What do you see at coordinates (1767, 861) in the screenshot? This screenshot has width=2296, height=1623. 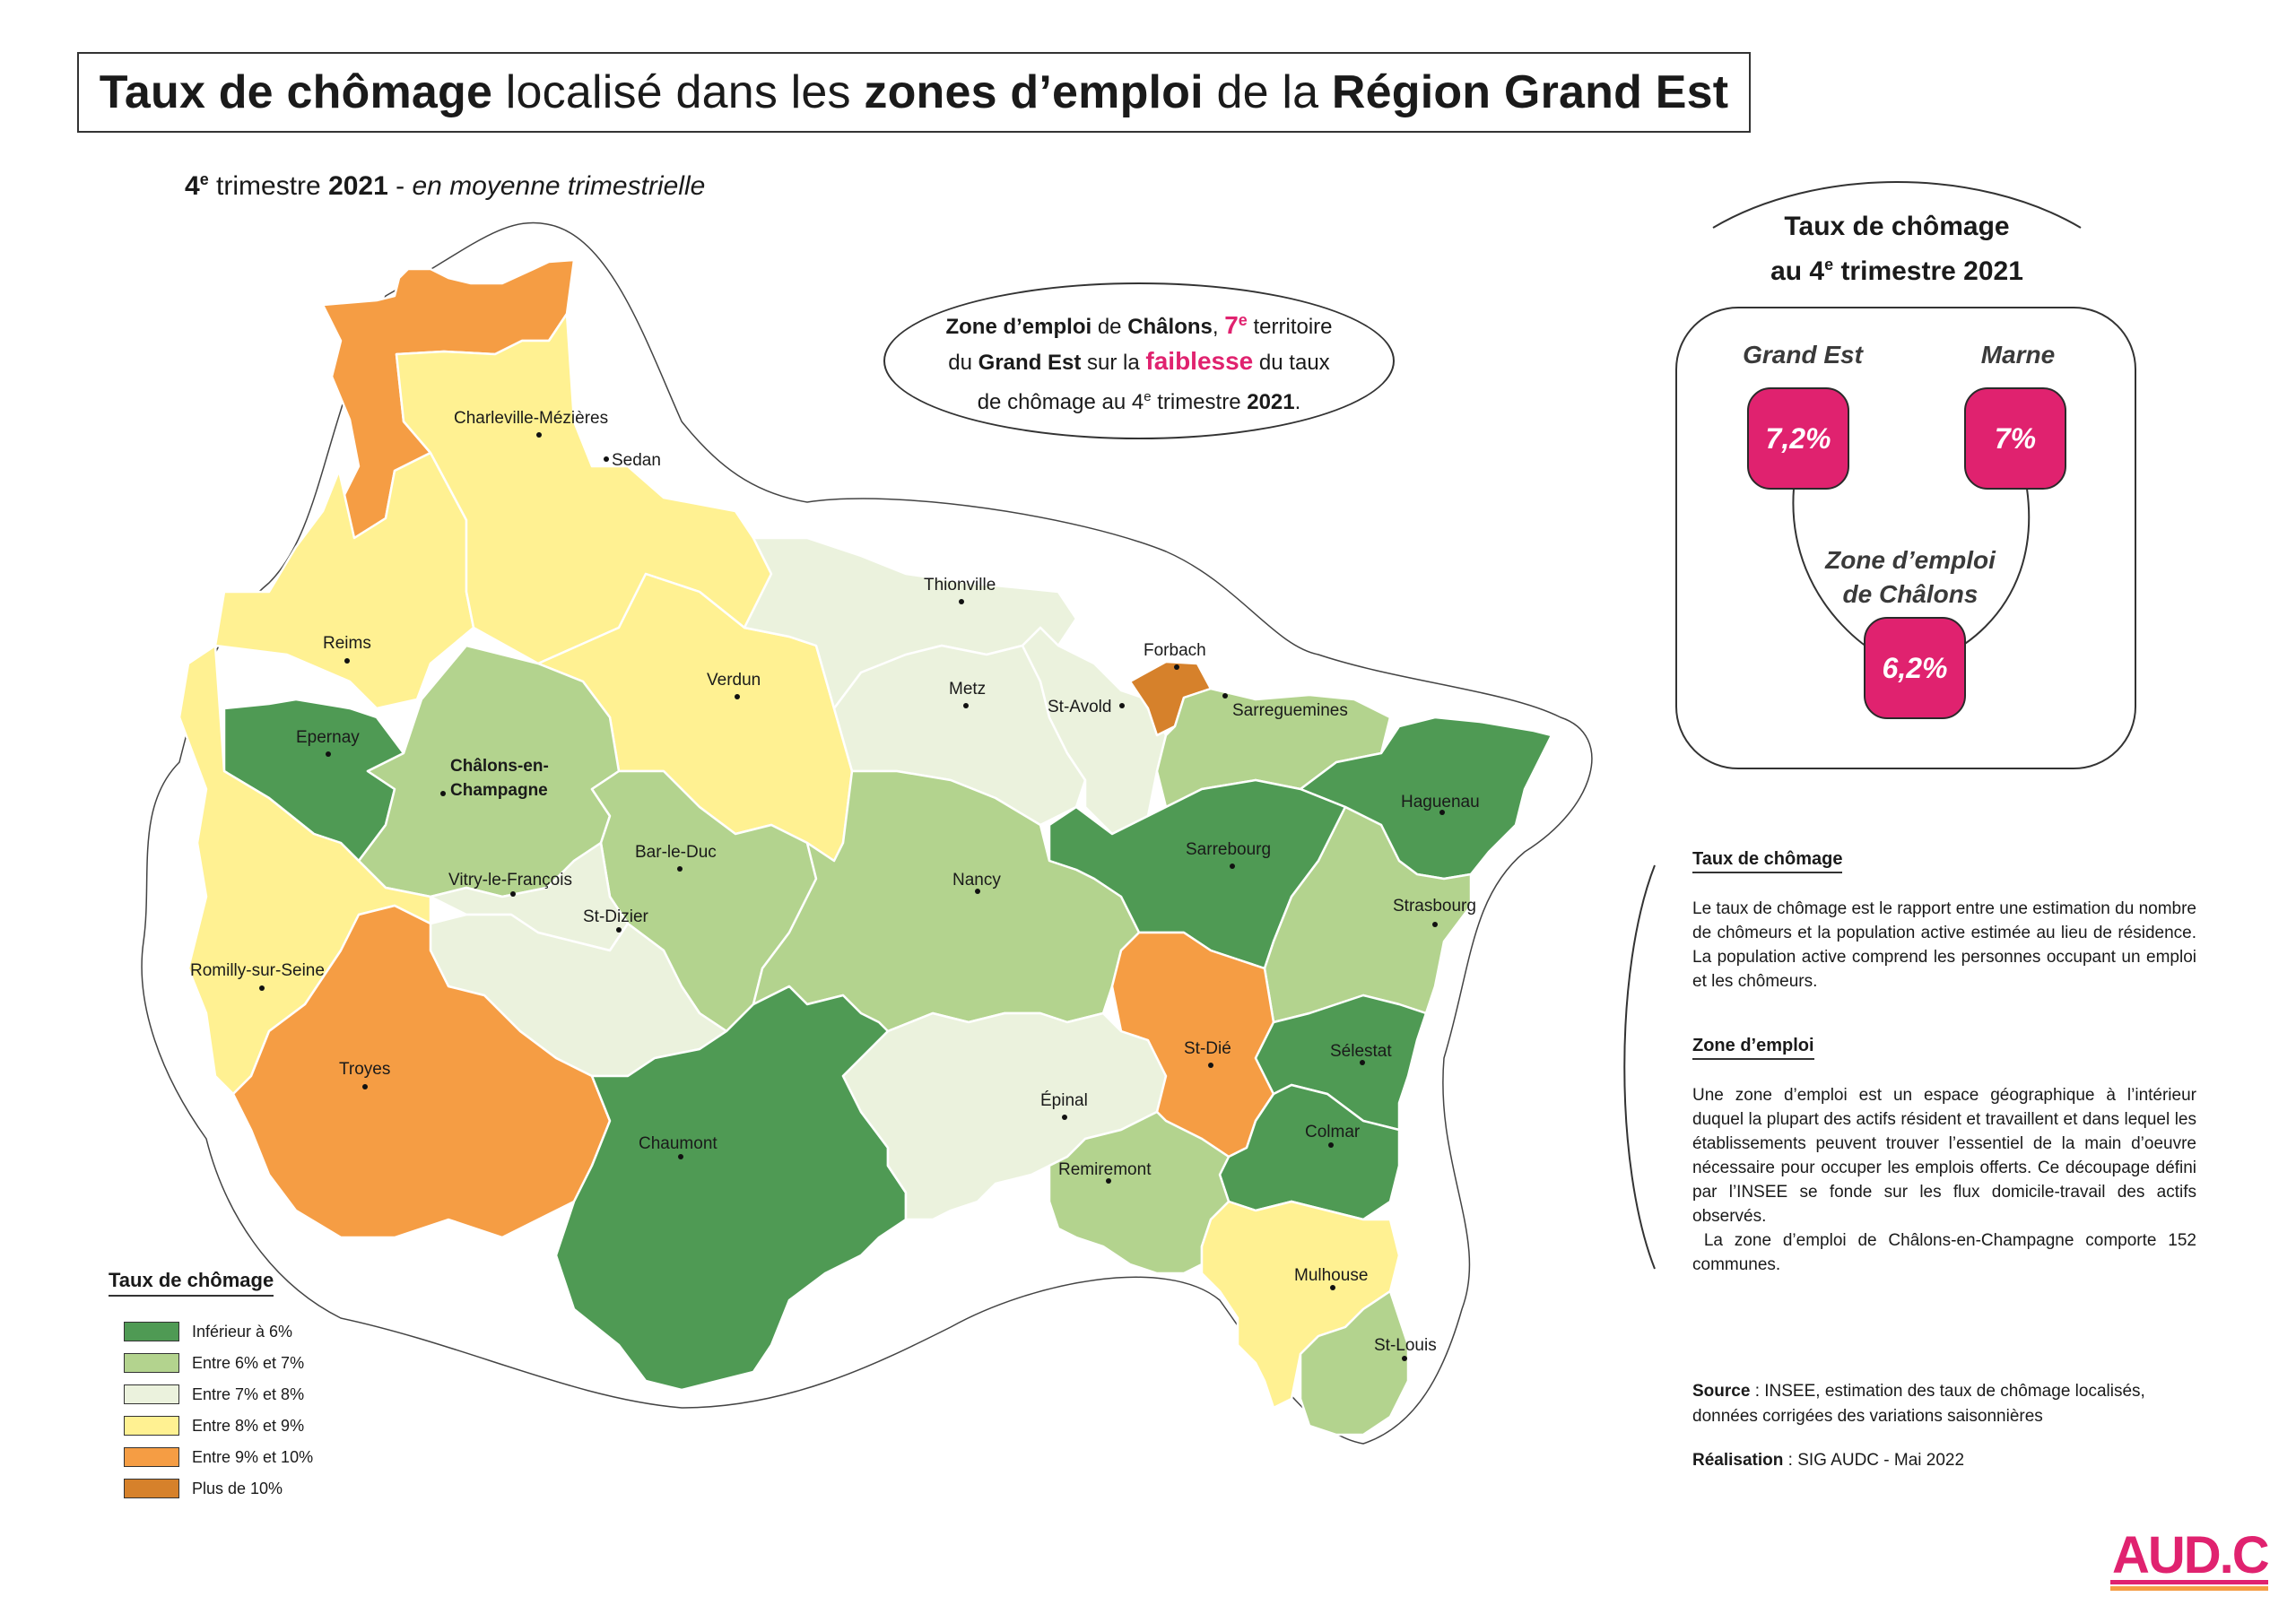 I see `def-taux-head: Taux de chômage` at bounding box center [1767, 861].